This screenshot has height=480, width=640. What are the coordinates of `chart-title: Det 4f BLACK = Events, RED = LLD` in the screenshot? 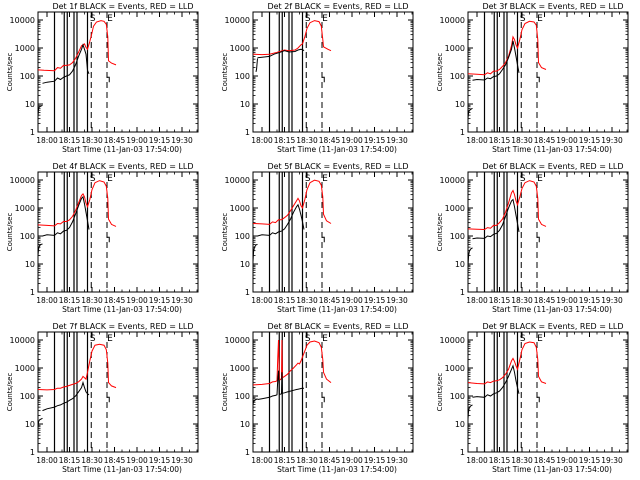 It's located at (122, 166).